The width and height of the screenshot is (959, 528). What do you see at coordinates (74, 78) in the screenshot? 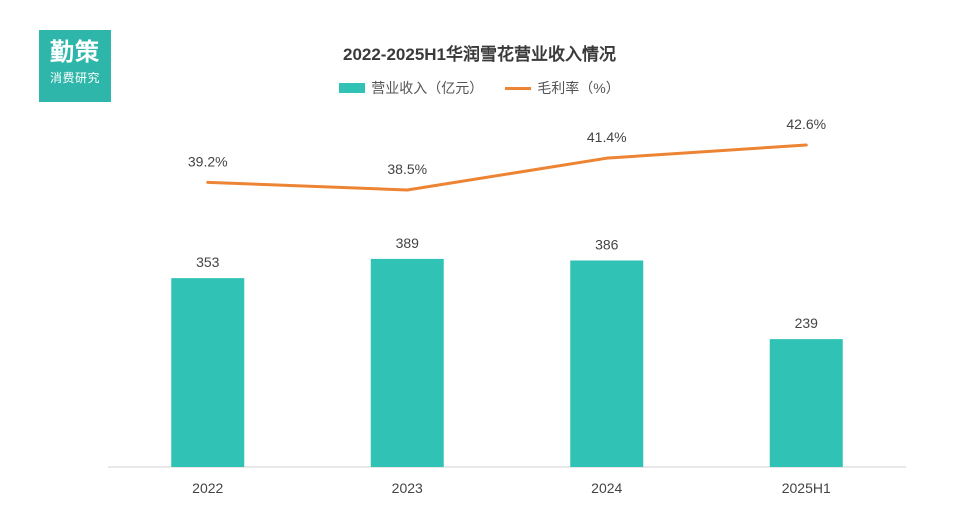
I see `logo-subtitle: 消费研究` at bounding box center [74, 78].